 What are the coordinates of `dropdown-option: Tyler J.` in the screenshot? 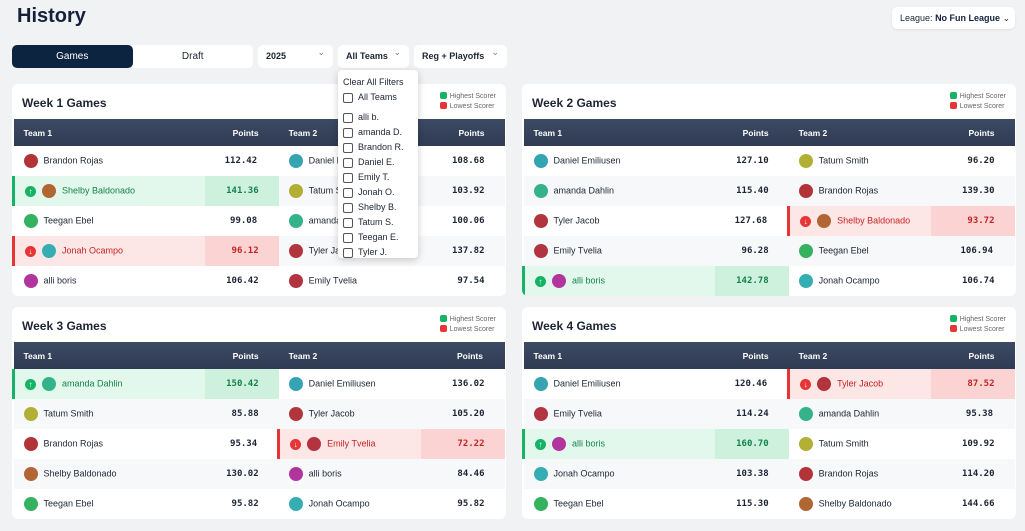 It's located at (378, 252).